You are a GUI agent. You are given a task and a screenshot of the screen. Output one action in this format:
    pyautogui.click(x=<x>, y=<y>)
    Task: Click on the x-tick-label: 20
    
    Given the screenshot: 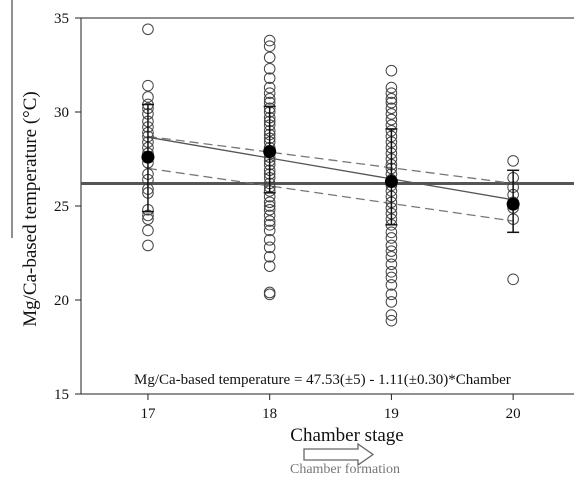 What is the action you would take?
    pyautogui.click(x=513, y=414)
    